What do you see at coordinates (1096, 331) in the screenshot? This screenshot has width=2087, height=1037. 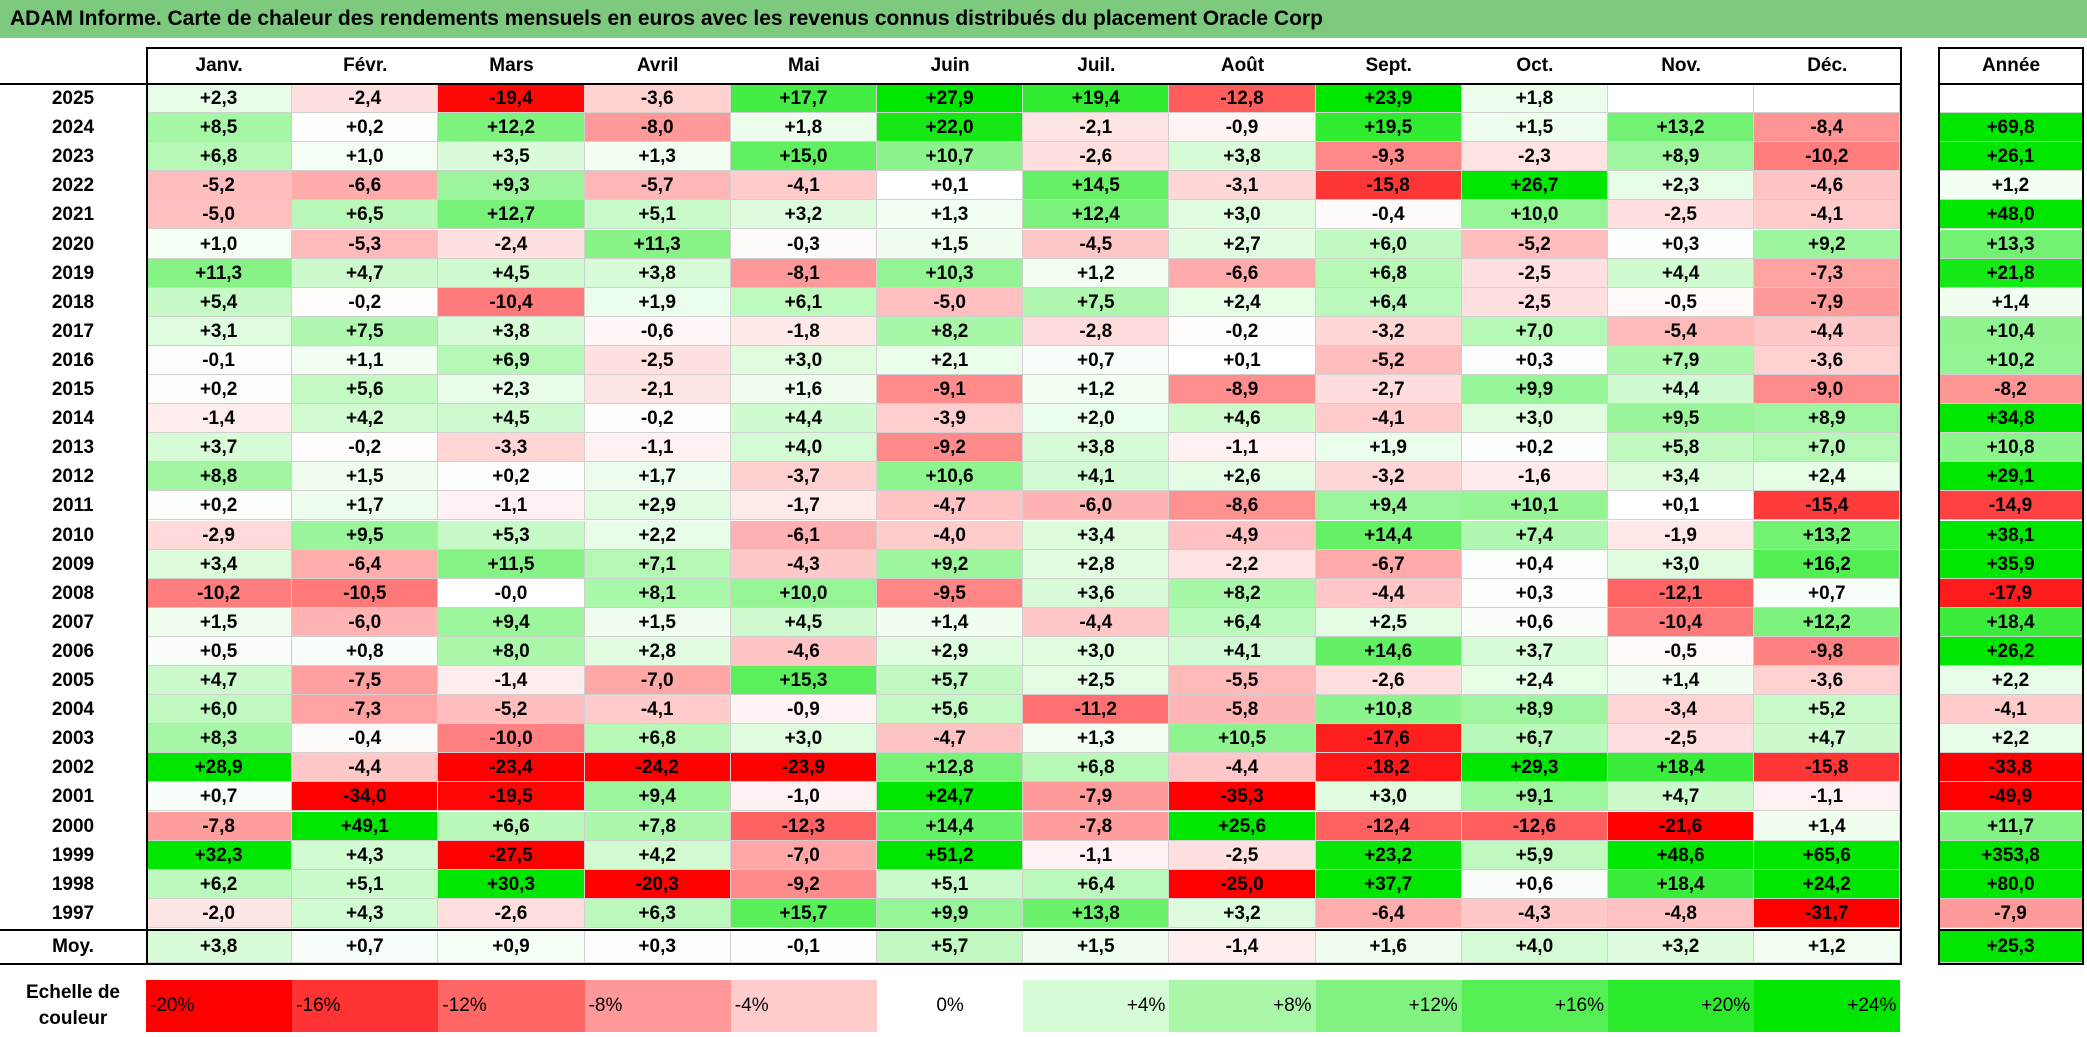 I see `heatmap-cell: -2,8` at bounding box center [1096, 331].